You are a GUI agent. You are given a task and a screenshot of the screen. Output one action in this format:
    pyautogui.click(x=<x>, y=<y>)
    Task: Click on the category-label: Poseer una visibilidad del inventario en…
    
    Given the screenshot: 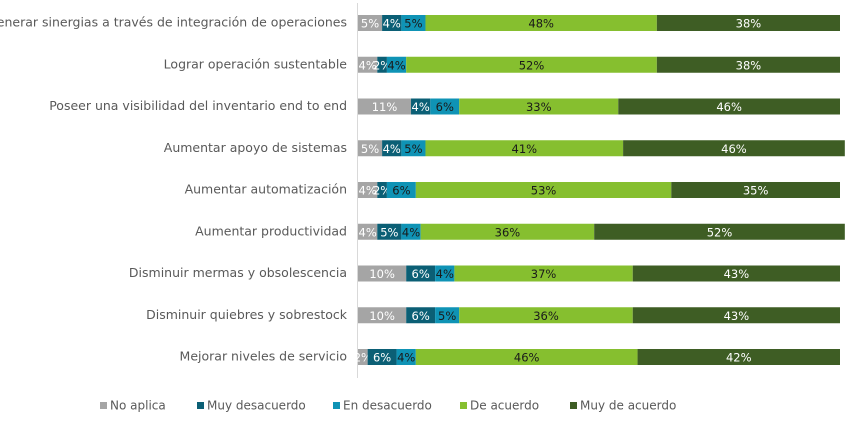 What is the action you would take?
    pyautogui.click(x=198, y=105)
    